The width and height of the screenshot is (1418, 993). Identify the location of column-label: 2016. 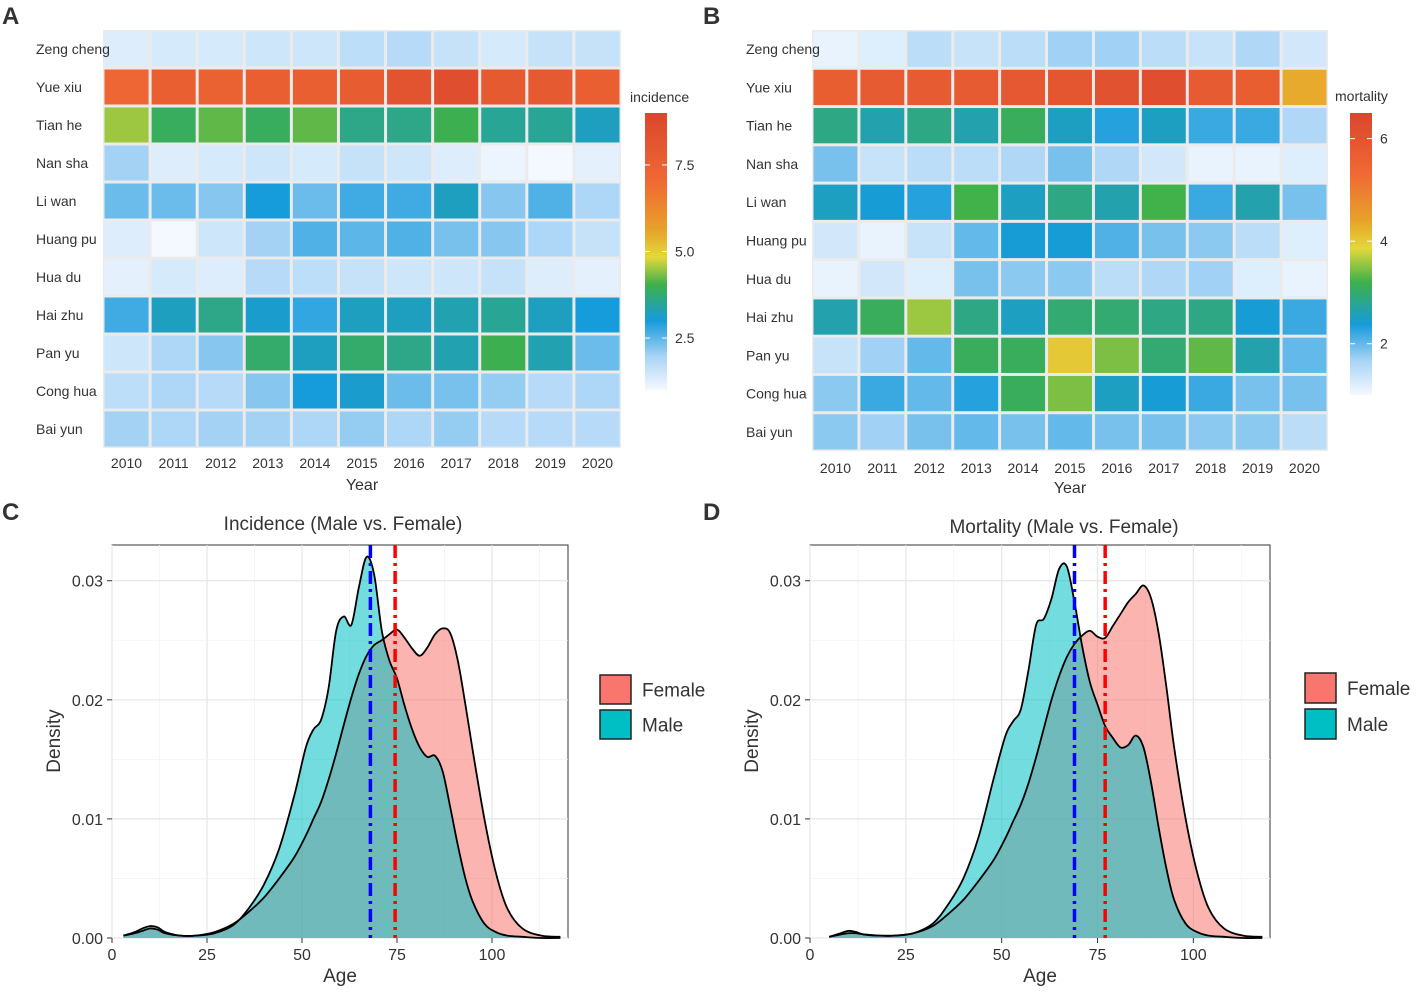
(409, 463).